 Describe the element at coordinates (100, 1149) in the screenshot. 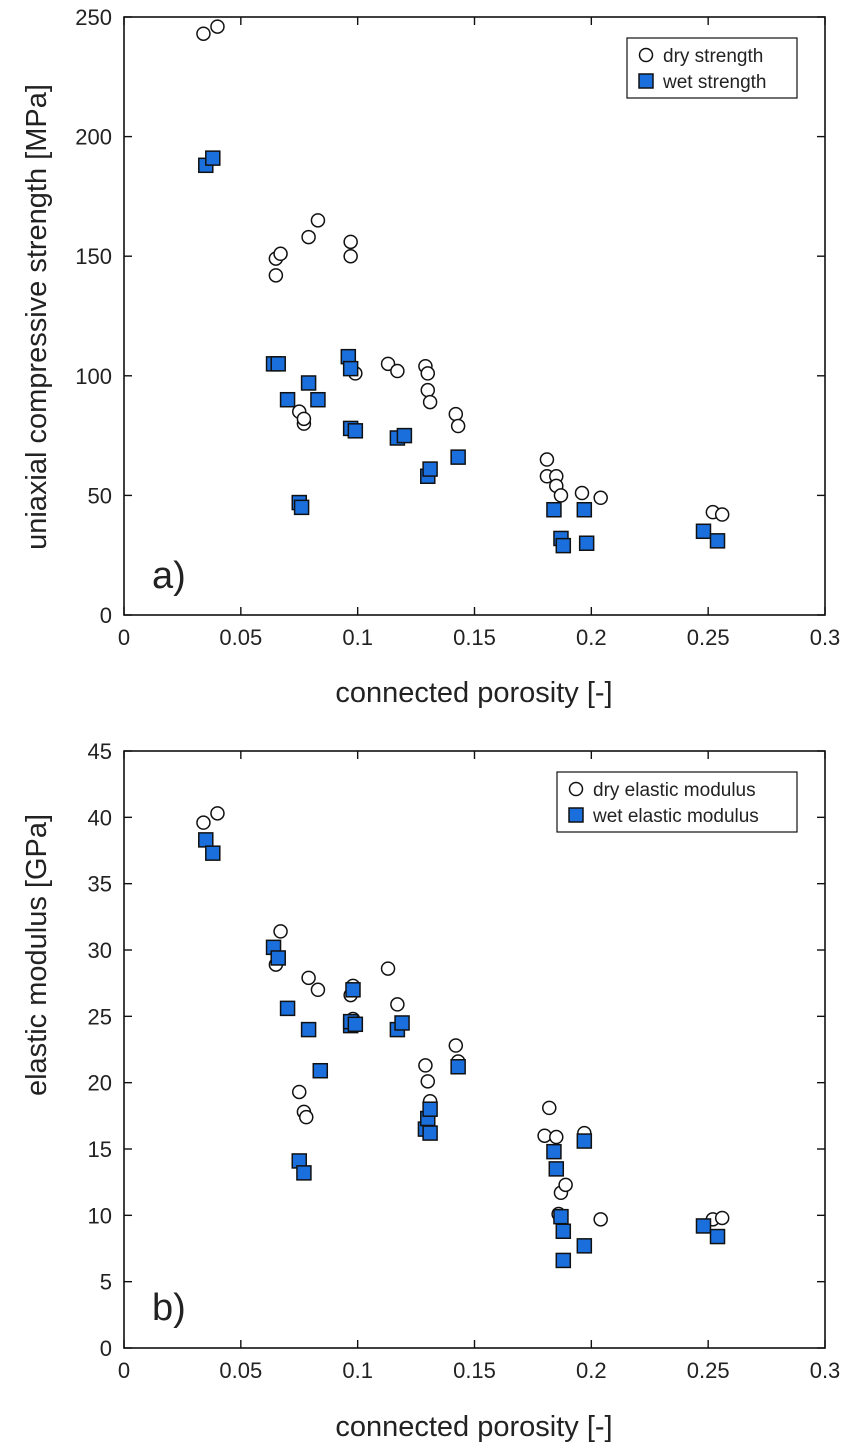

I see `y-tick-label: 15` at that location.